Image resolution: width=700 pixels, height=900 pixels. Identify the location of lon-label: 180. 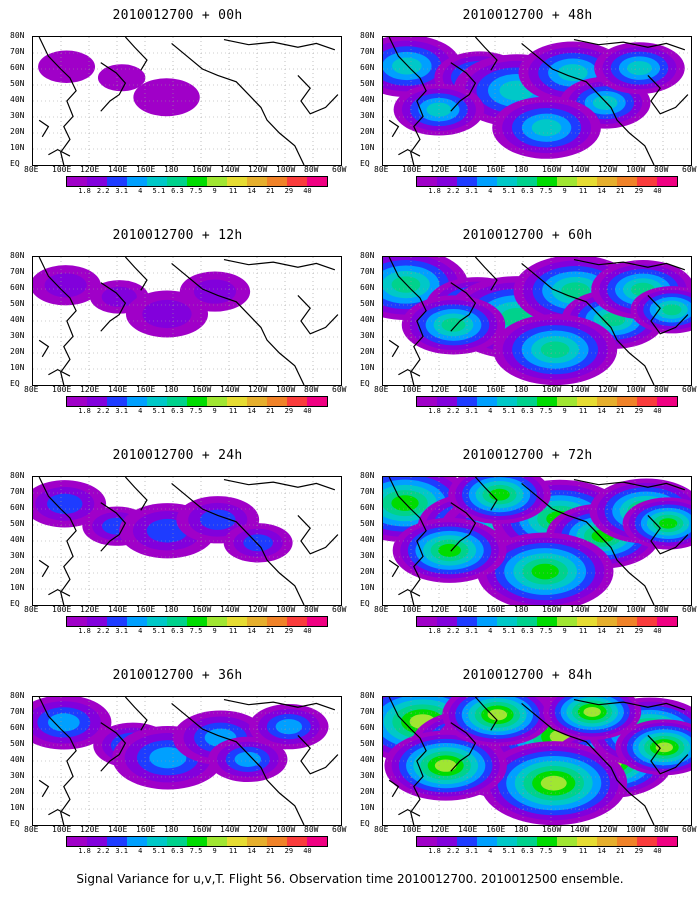
(521, 169).